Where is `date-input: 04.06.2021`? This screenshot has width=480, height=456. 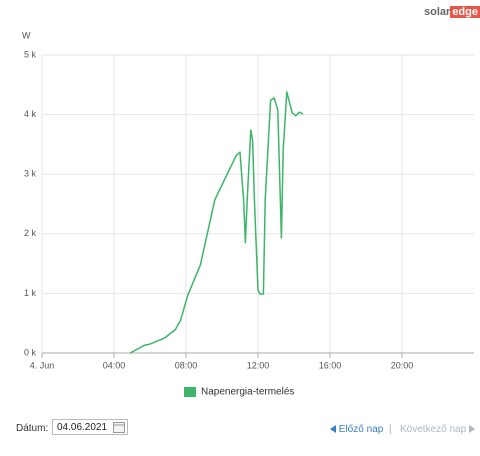 date-input: 04.06.2021 is located at coordinates (90, 427).